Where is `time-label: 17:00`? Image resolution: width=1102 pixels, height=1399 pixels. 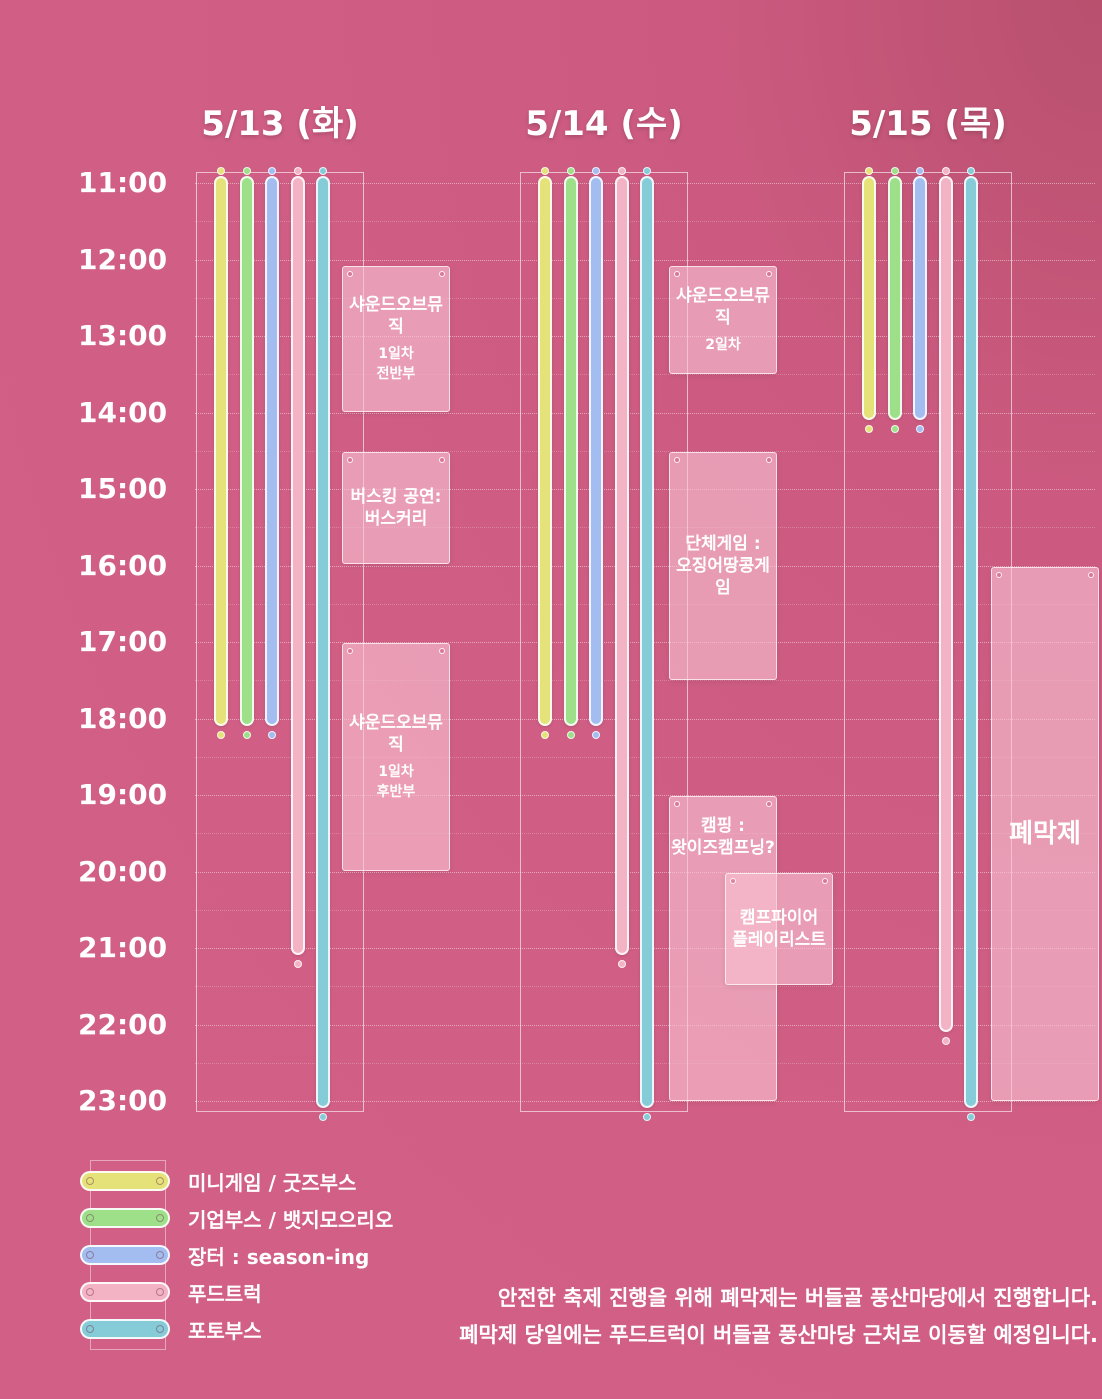 time-label: 17:00 is located at coordinates (123, 641).